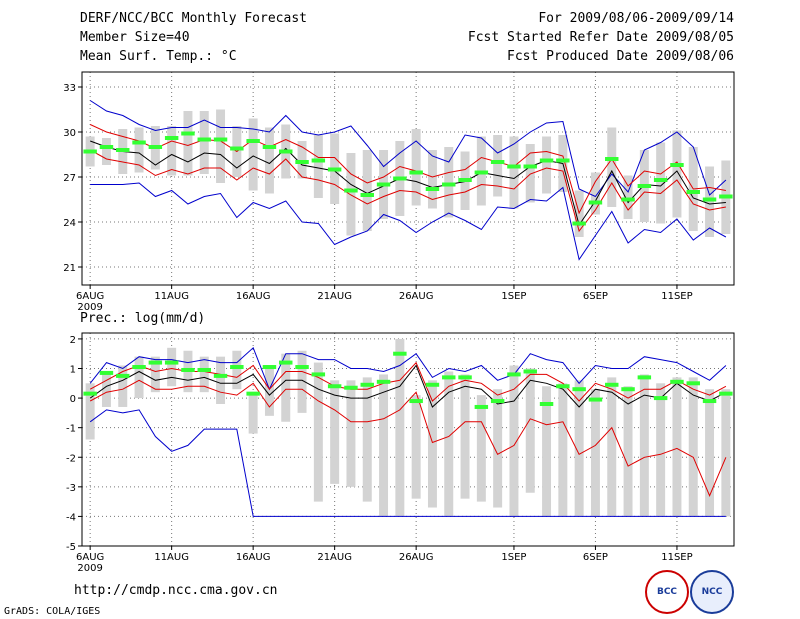  What do you see at coordinates (71, 429) in the screenshot?
I see `precip-ytick-label: -1` at bounding box center [71, 429].